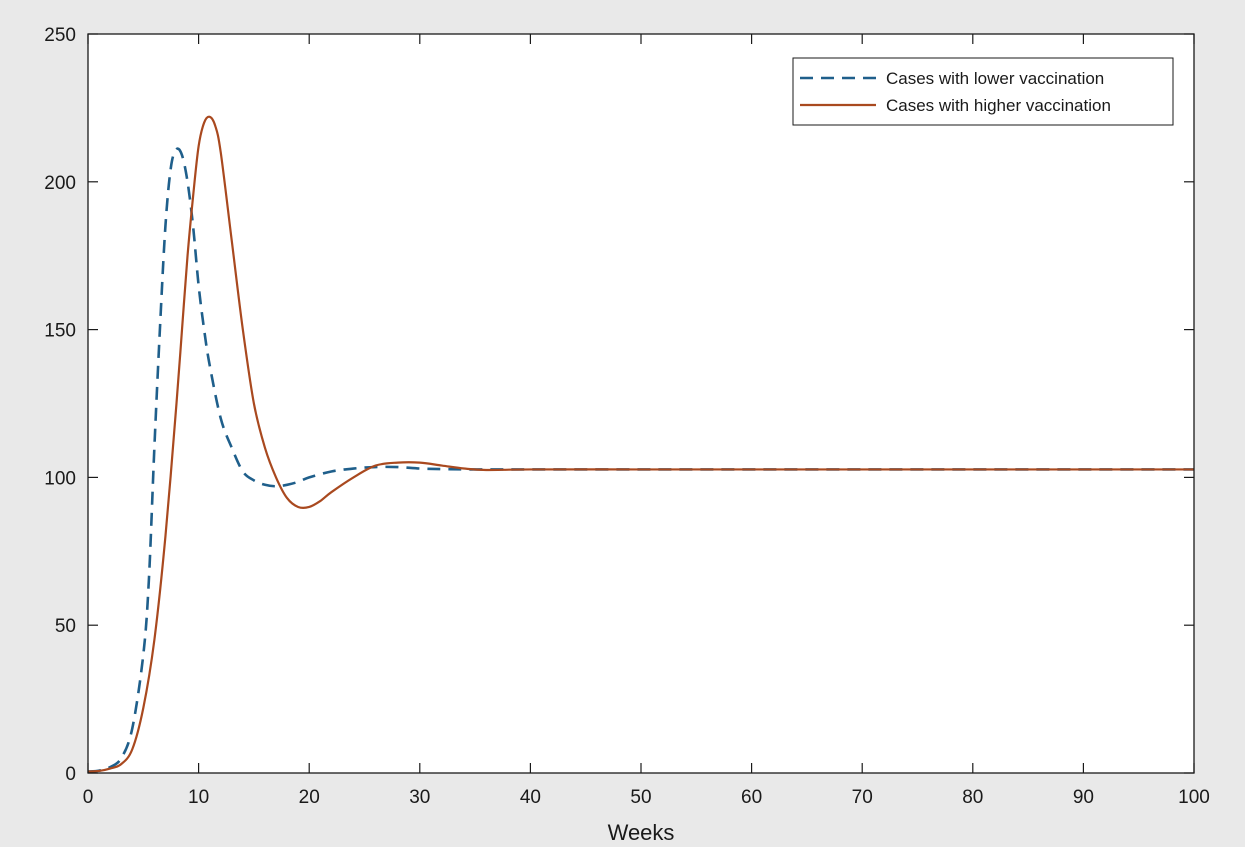 This screenshot has width=1245, height=847. What do you see at coordinates (995, 78) in the screenshot?
I see `legend-label-lower-vaccination: Cases with lower vaccination` at bounding box center [995, 78].